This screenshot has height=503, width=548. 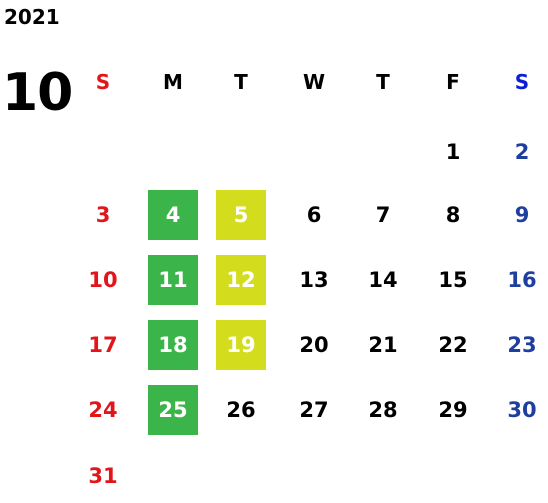 I want to click on highlighted-day-cell: 18, so click(x=173, y=345).